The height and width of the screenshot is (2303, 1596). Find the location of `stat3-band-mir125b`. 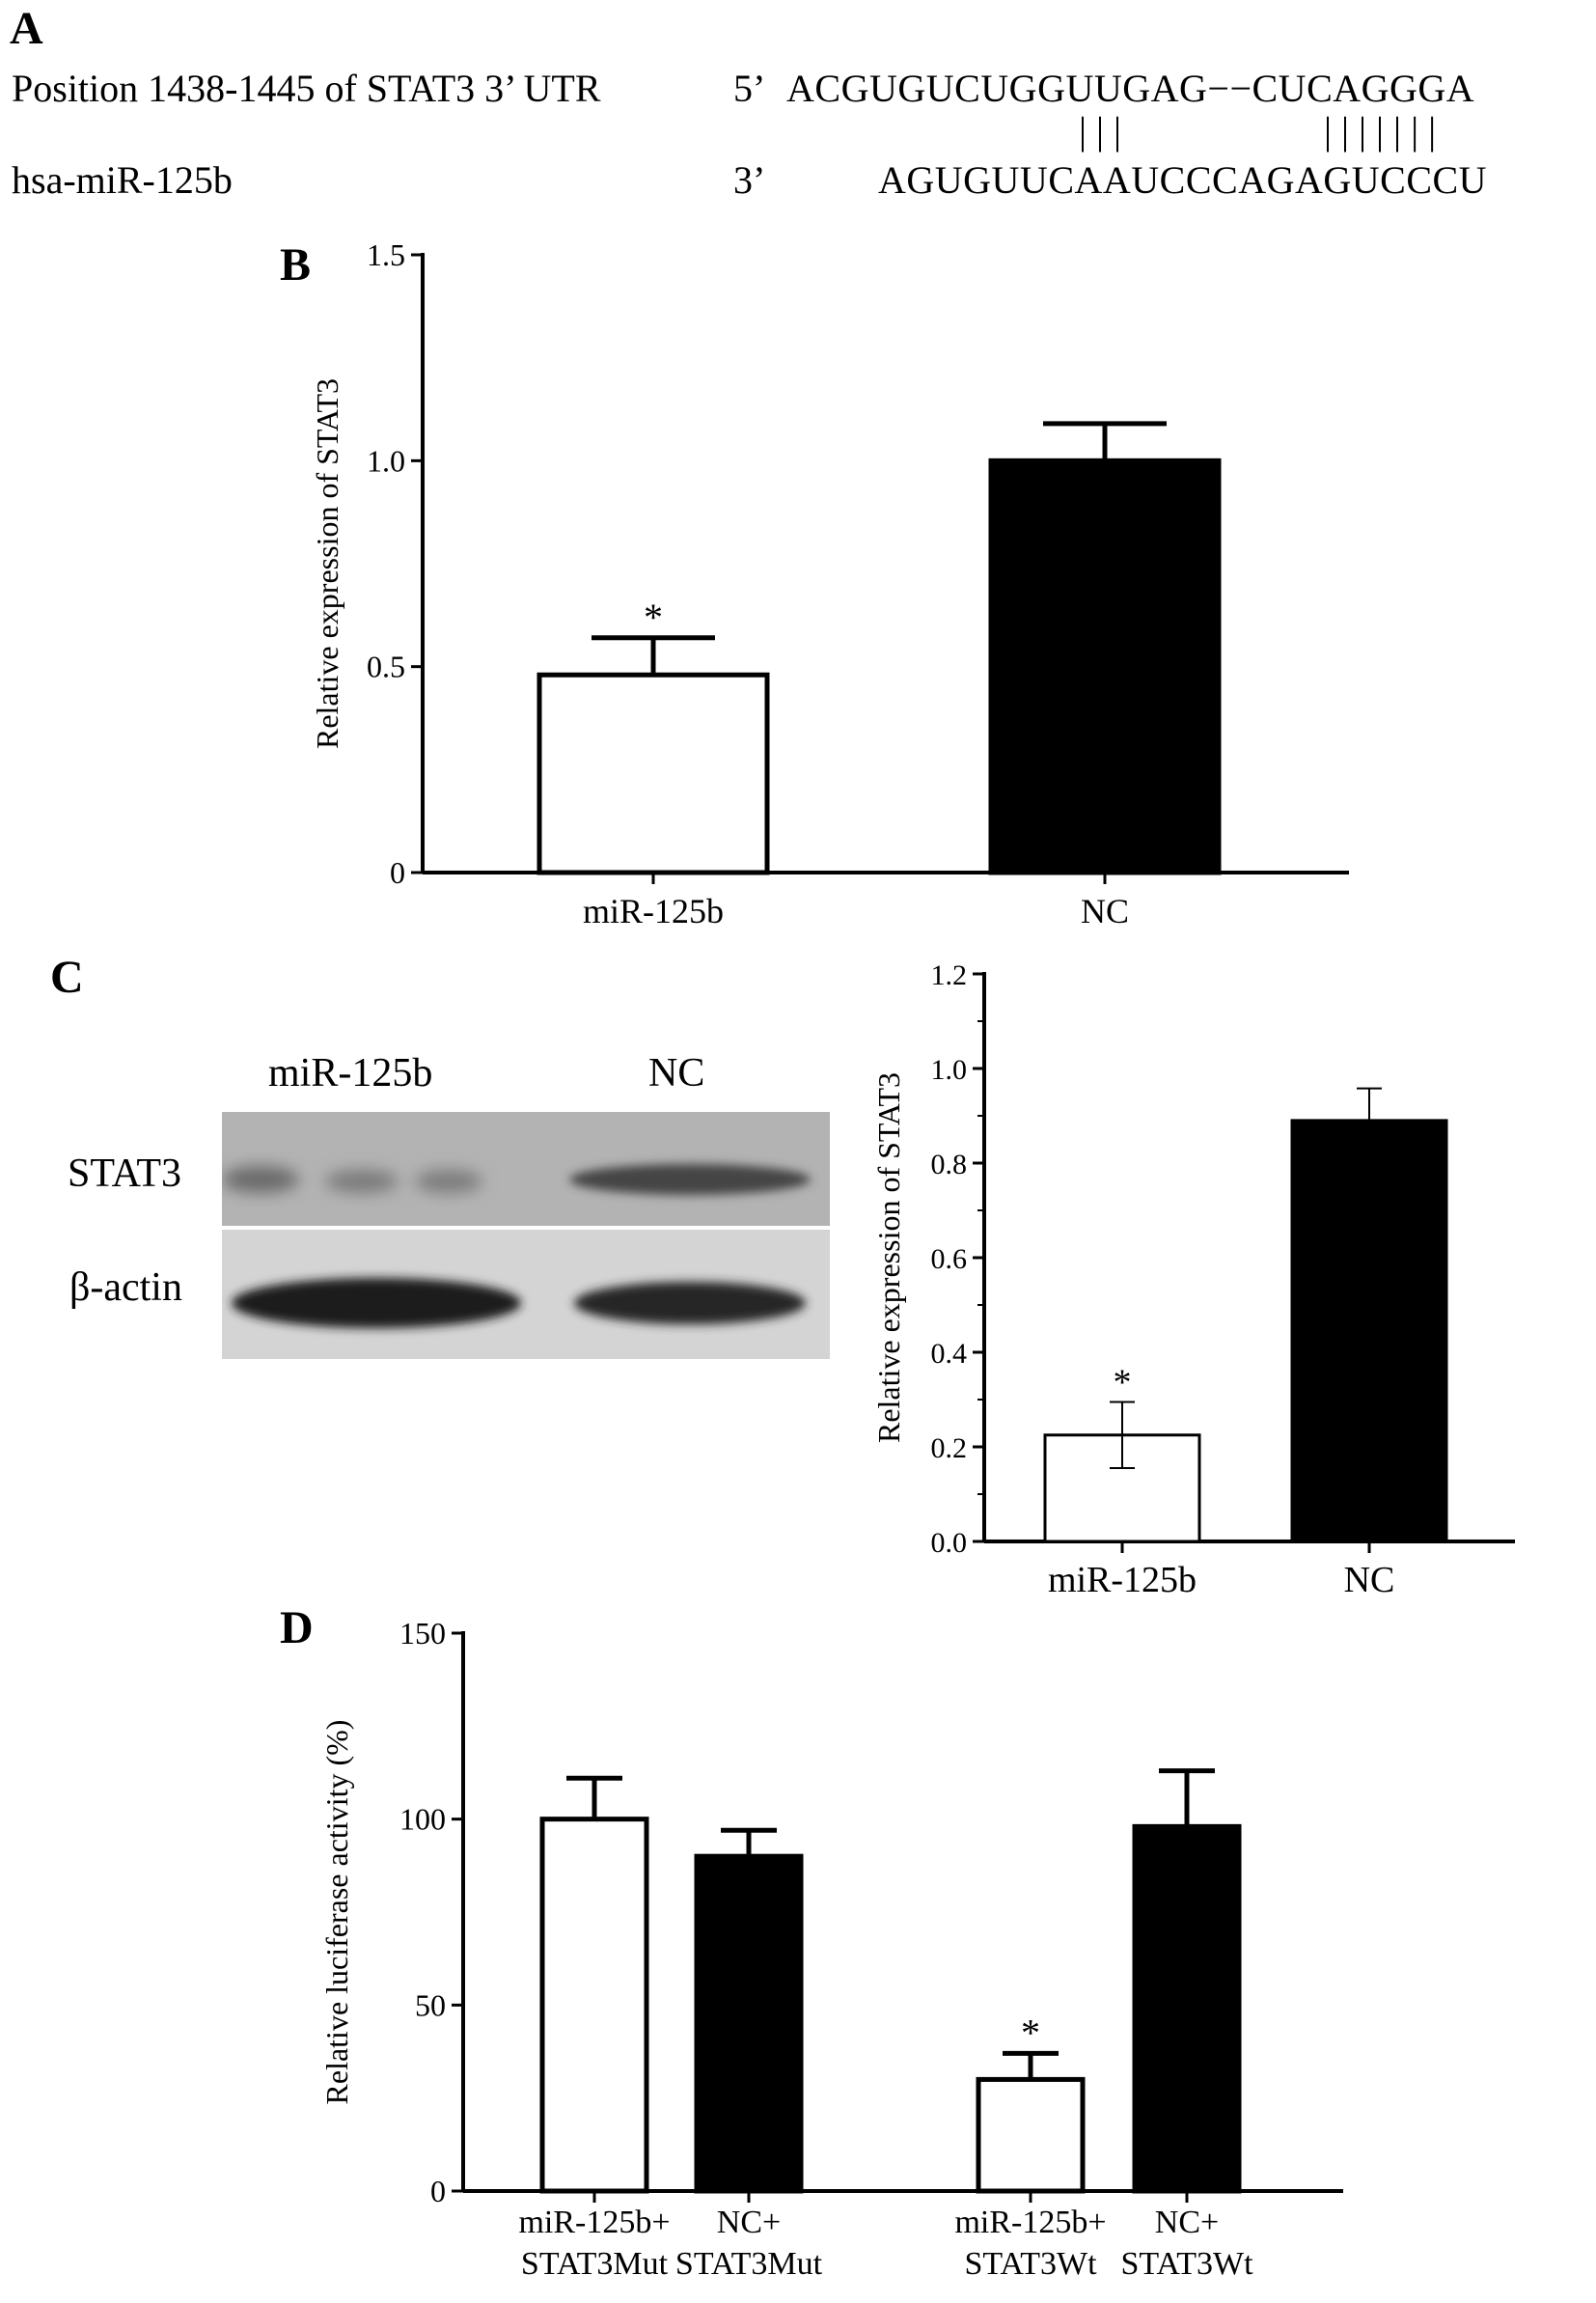

stat3-band-mir125b is located at coordinates (352, 1179).